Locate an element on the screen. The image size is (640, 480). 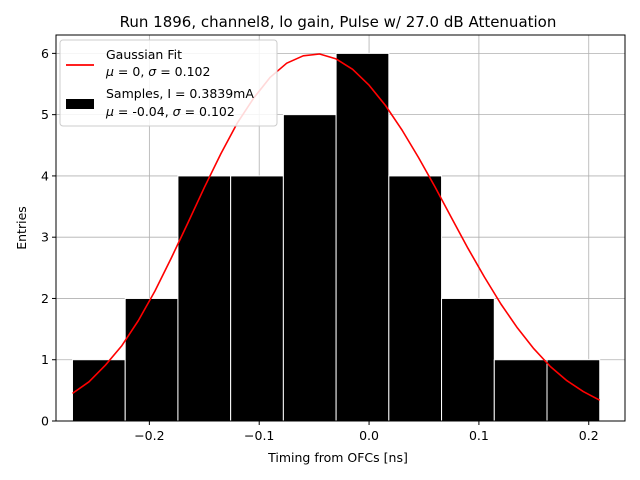
legend-fit-stats: μ = 0, σ = 0.102 is located at coordinates (157, 71).